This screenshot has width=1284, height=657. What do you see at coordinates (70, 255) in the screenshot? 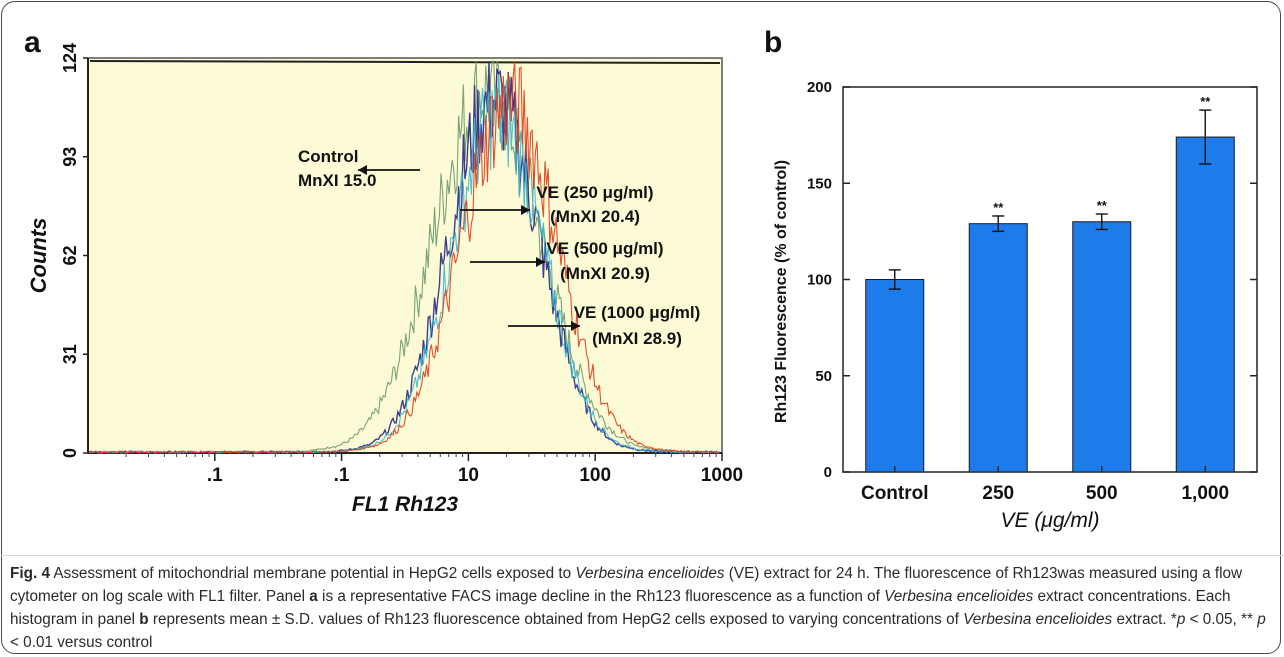
I see `y-tick-label: 62` at bounding box center [70, 255].